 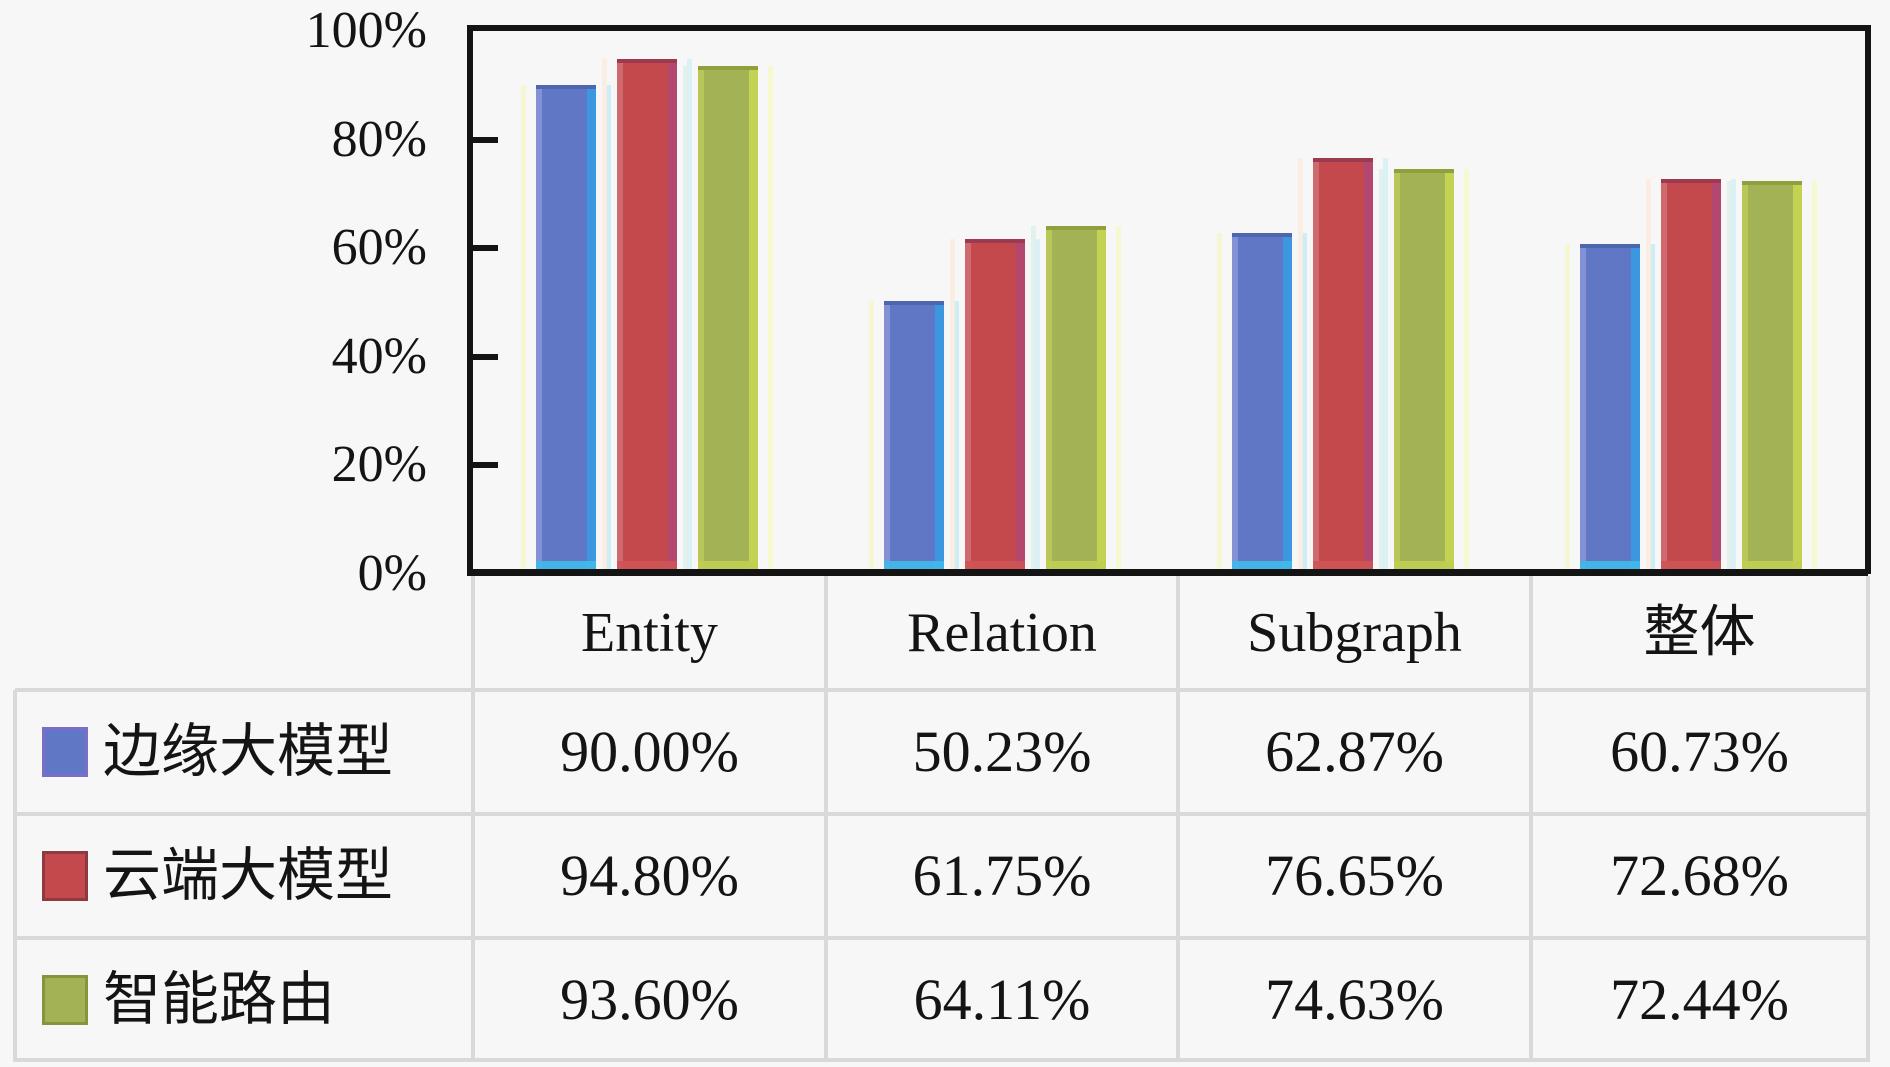 I want to click on value-cell: 76.65%, so click(x=1354, y=875).